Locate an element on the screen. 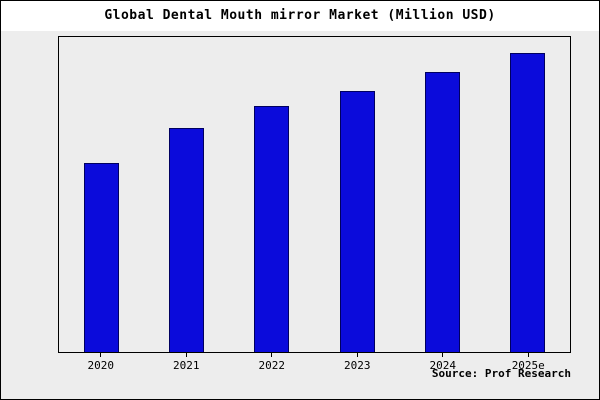  x-axis-tick-row: 2020 2021 2022 2023 2024 2025e is located at coordinates (314, 364).